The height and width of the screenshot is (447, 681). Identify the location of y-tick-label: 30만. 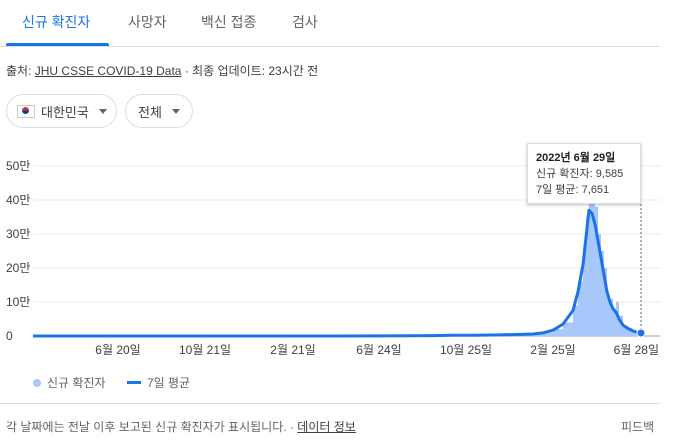
(18, 234).